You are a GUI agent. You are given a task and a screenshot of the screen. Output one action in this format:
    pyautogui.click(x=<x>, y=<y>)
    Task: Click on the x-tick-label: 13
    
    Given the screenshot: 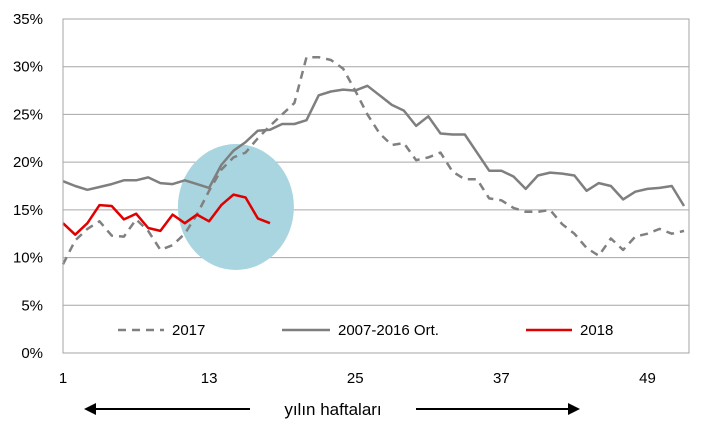 What is the action you would take?
    pyautogui.click(x=209, y=378)
    